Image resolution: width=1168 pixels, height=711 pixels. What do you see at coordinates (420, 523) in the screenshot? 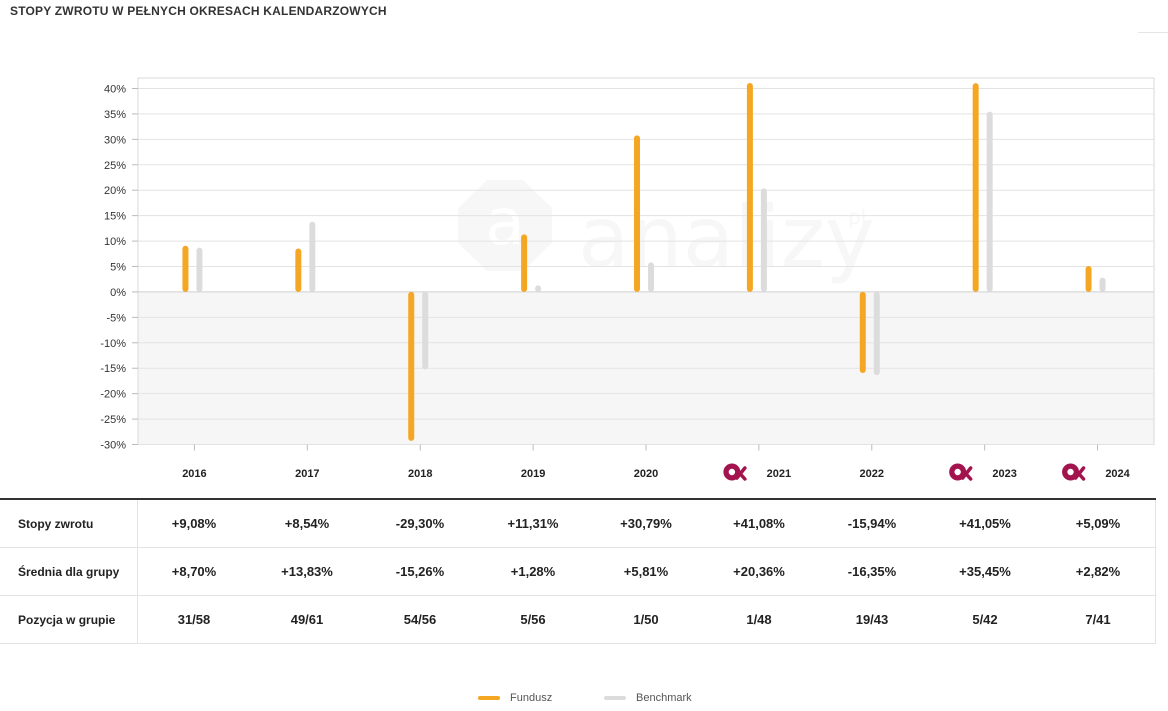
I see `table-cell: -29,30%` at bounding box center [420, 523].